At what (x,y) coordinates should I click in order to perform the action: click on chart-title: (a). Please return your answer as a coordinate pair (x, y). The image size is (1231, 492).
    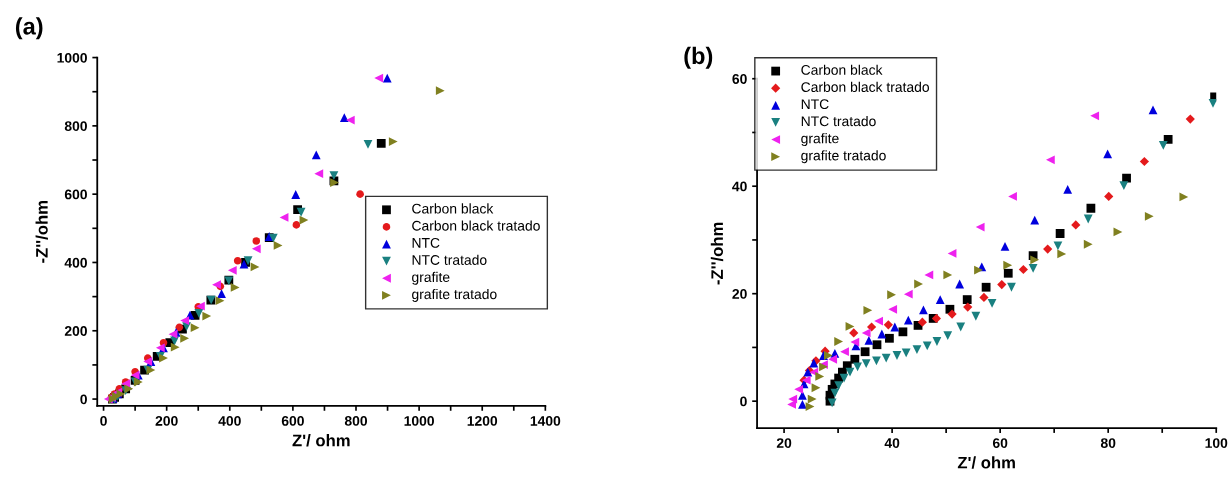
    Looking at the image, I should click on (29, 28).